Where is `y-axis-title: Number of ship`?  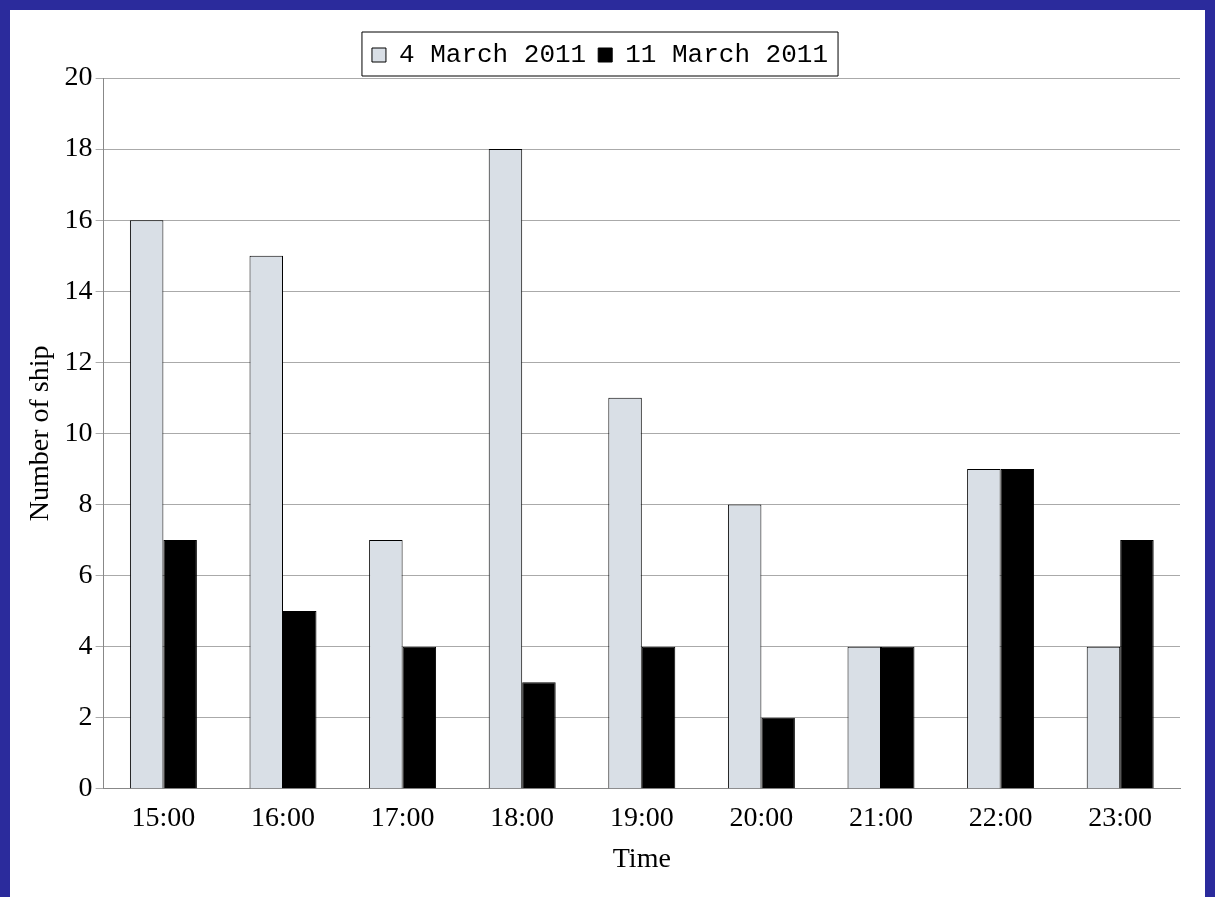 y-axis-title: Number of ship is located at coordinates (39, 433).